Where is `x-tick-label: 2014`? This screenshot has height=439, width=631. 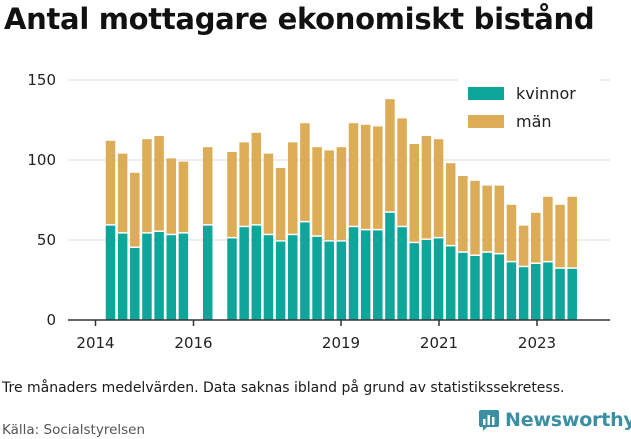 x-tick-label: 2014 is located at coordinates (95, 343).